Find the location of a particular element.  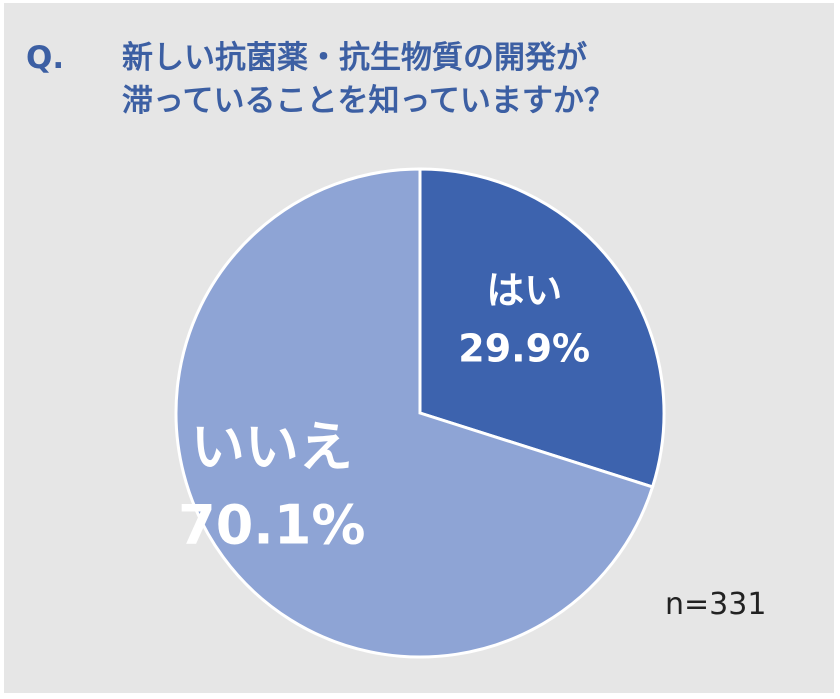

question-title: Q. 新しい抗菌薬・抗生物質の開発が 滞っていることを知っていますか？ is located at coordinates (320, 80).